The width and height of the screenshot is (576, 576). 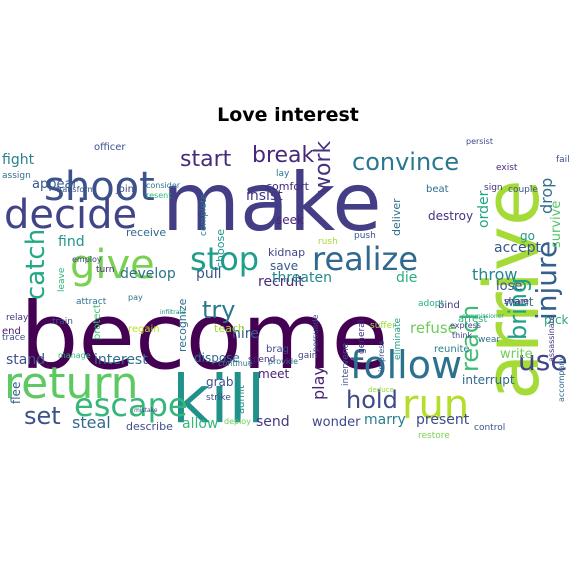 I want to click on word-arrive: arrive, so click(x=511, y=289).